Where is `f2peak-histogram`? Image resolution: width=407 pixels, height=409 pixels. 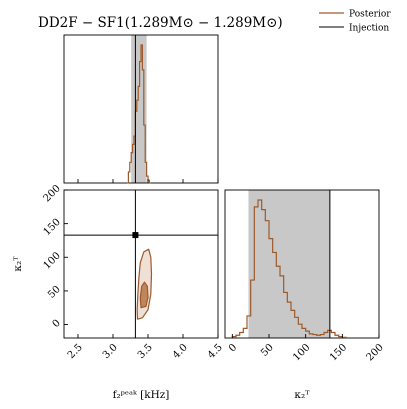 f2peak-histogram is located at coordinates (139, 114).